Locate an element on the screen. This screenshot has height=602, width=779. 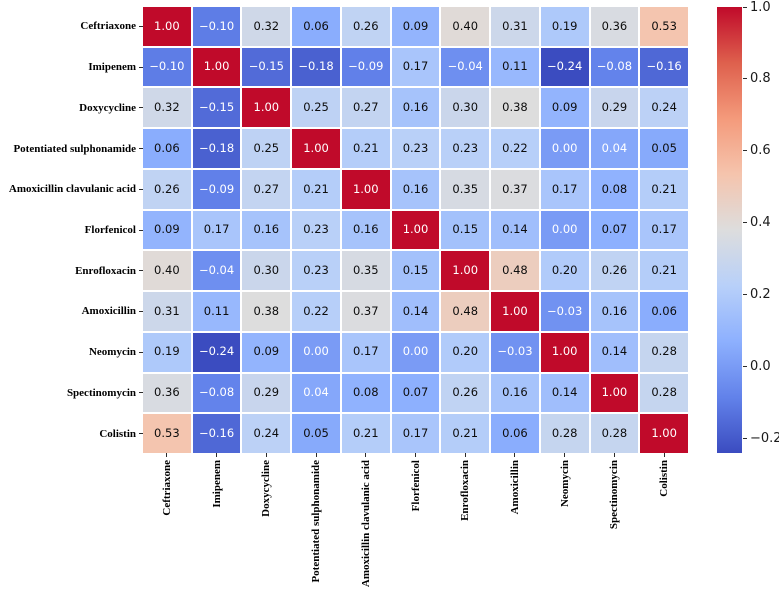
heatmap-cell-8-1: −0.24 is located at coordinates (216, 352).